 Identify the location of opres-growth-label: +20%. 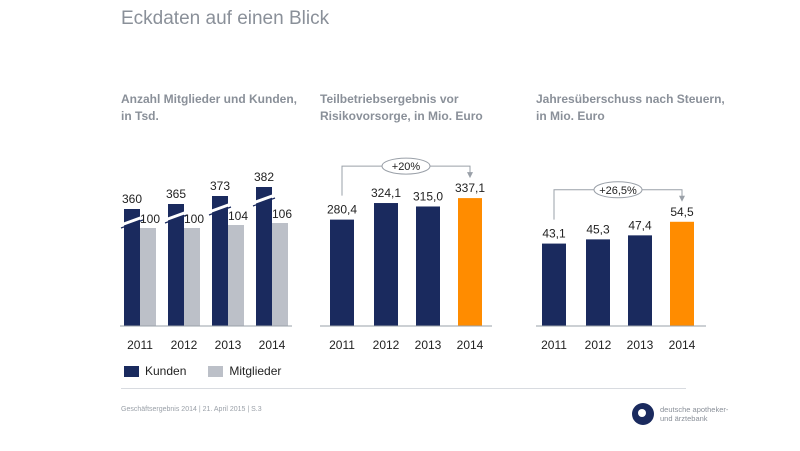
(406, 167).